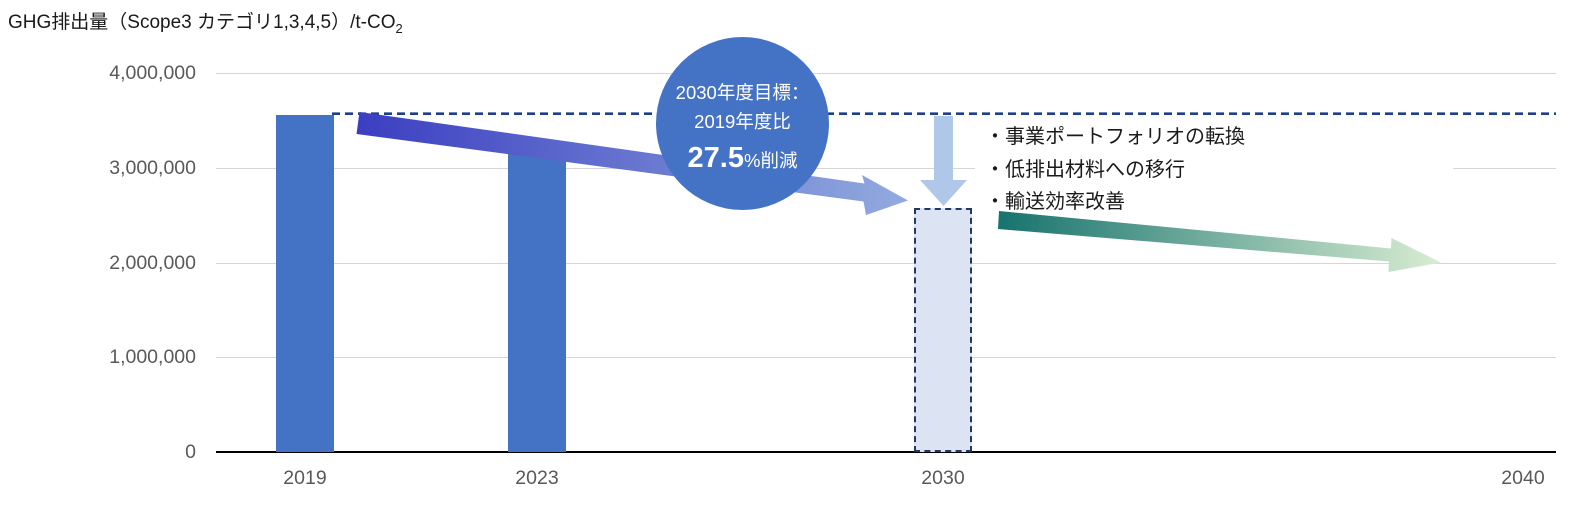  I want to click on y-axis-tick-label: 4,000,000, so click(152, 73).